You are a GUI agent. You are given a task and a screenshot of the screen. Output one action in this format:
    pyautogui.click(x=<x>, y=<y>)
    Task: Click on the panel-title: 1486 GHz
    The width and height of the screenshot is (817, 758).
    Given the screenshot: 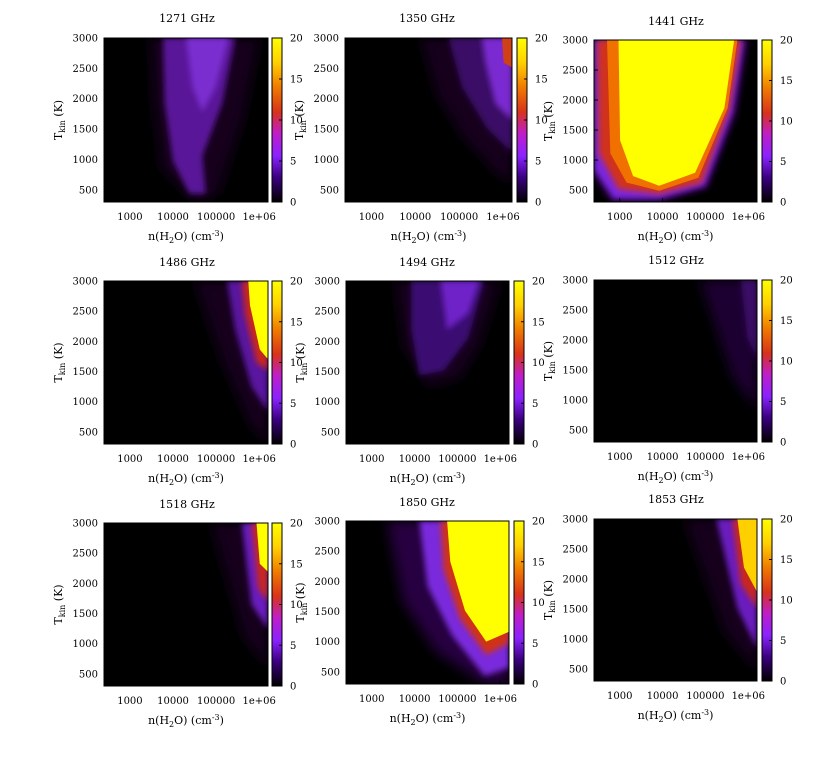 What is the action you would take?
    pyautogui.click(x=187, y=262)
    